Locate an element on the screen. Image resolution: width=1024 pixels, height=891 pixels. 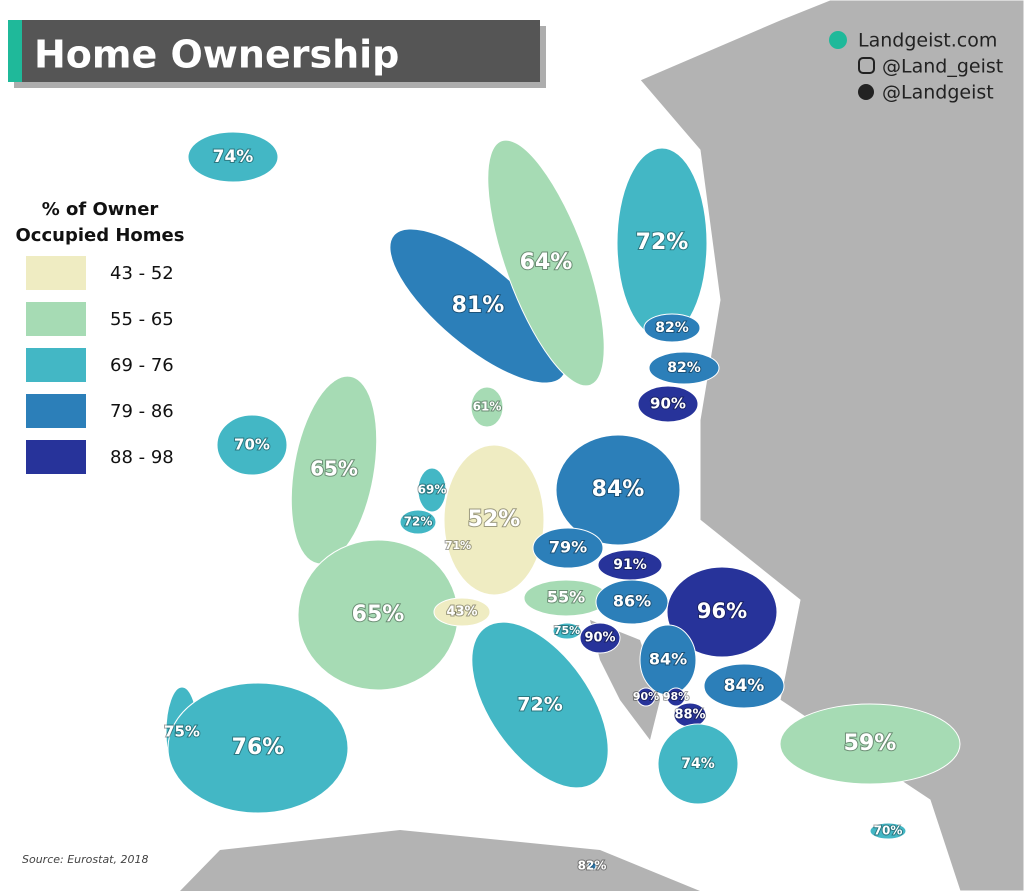
region-label: 52% is located at coordinates (494, 519).